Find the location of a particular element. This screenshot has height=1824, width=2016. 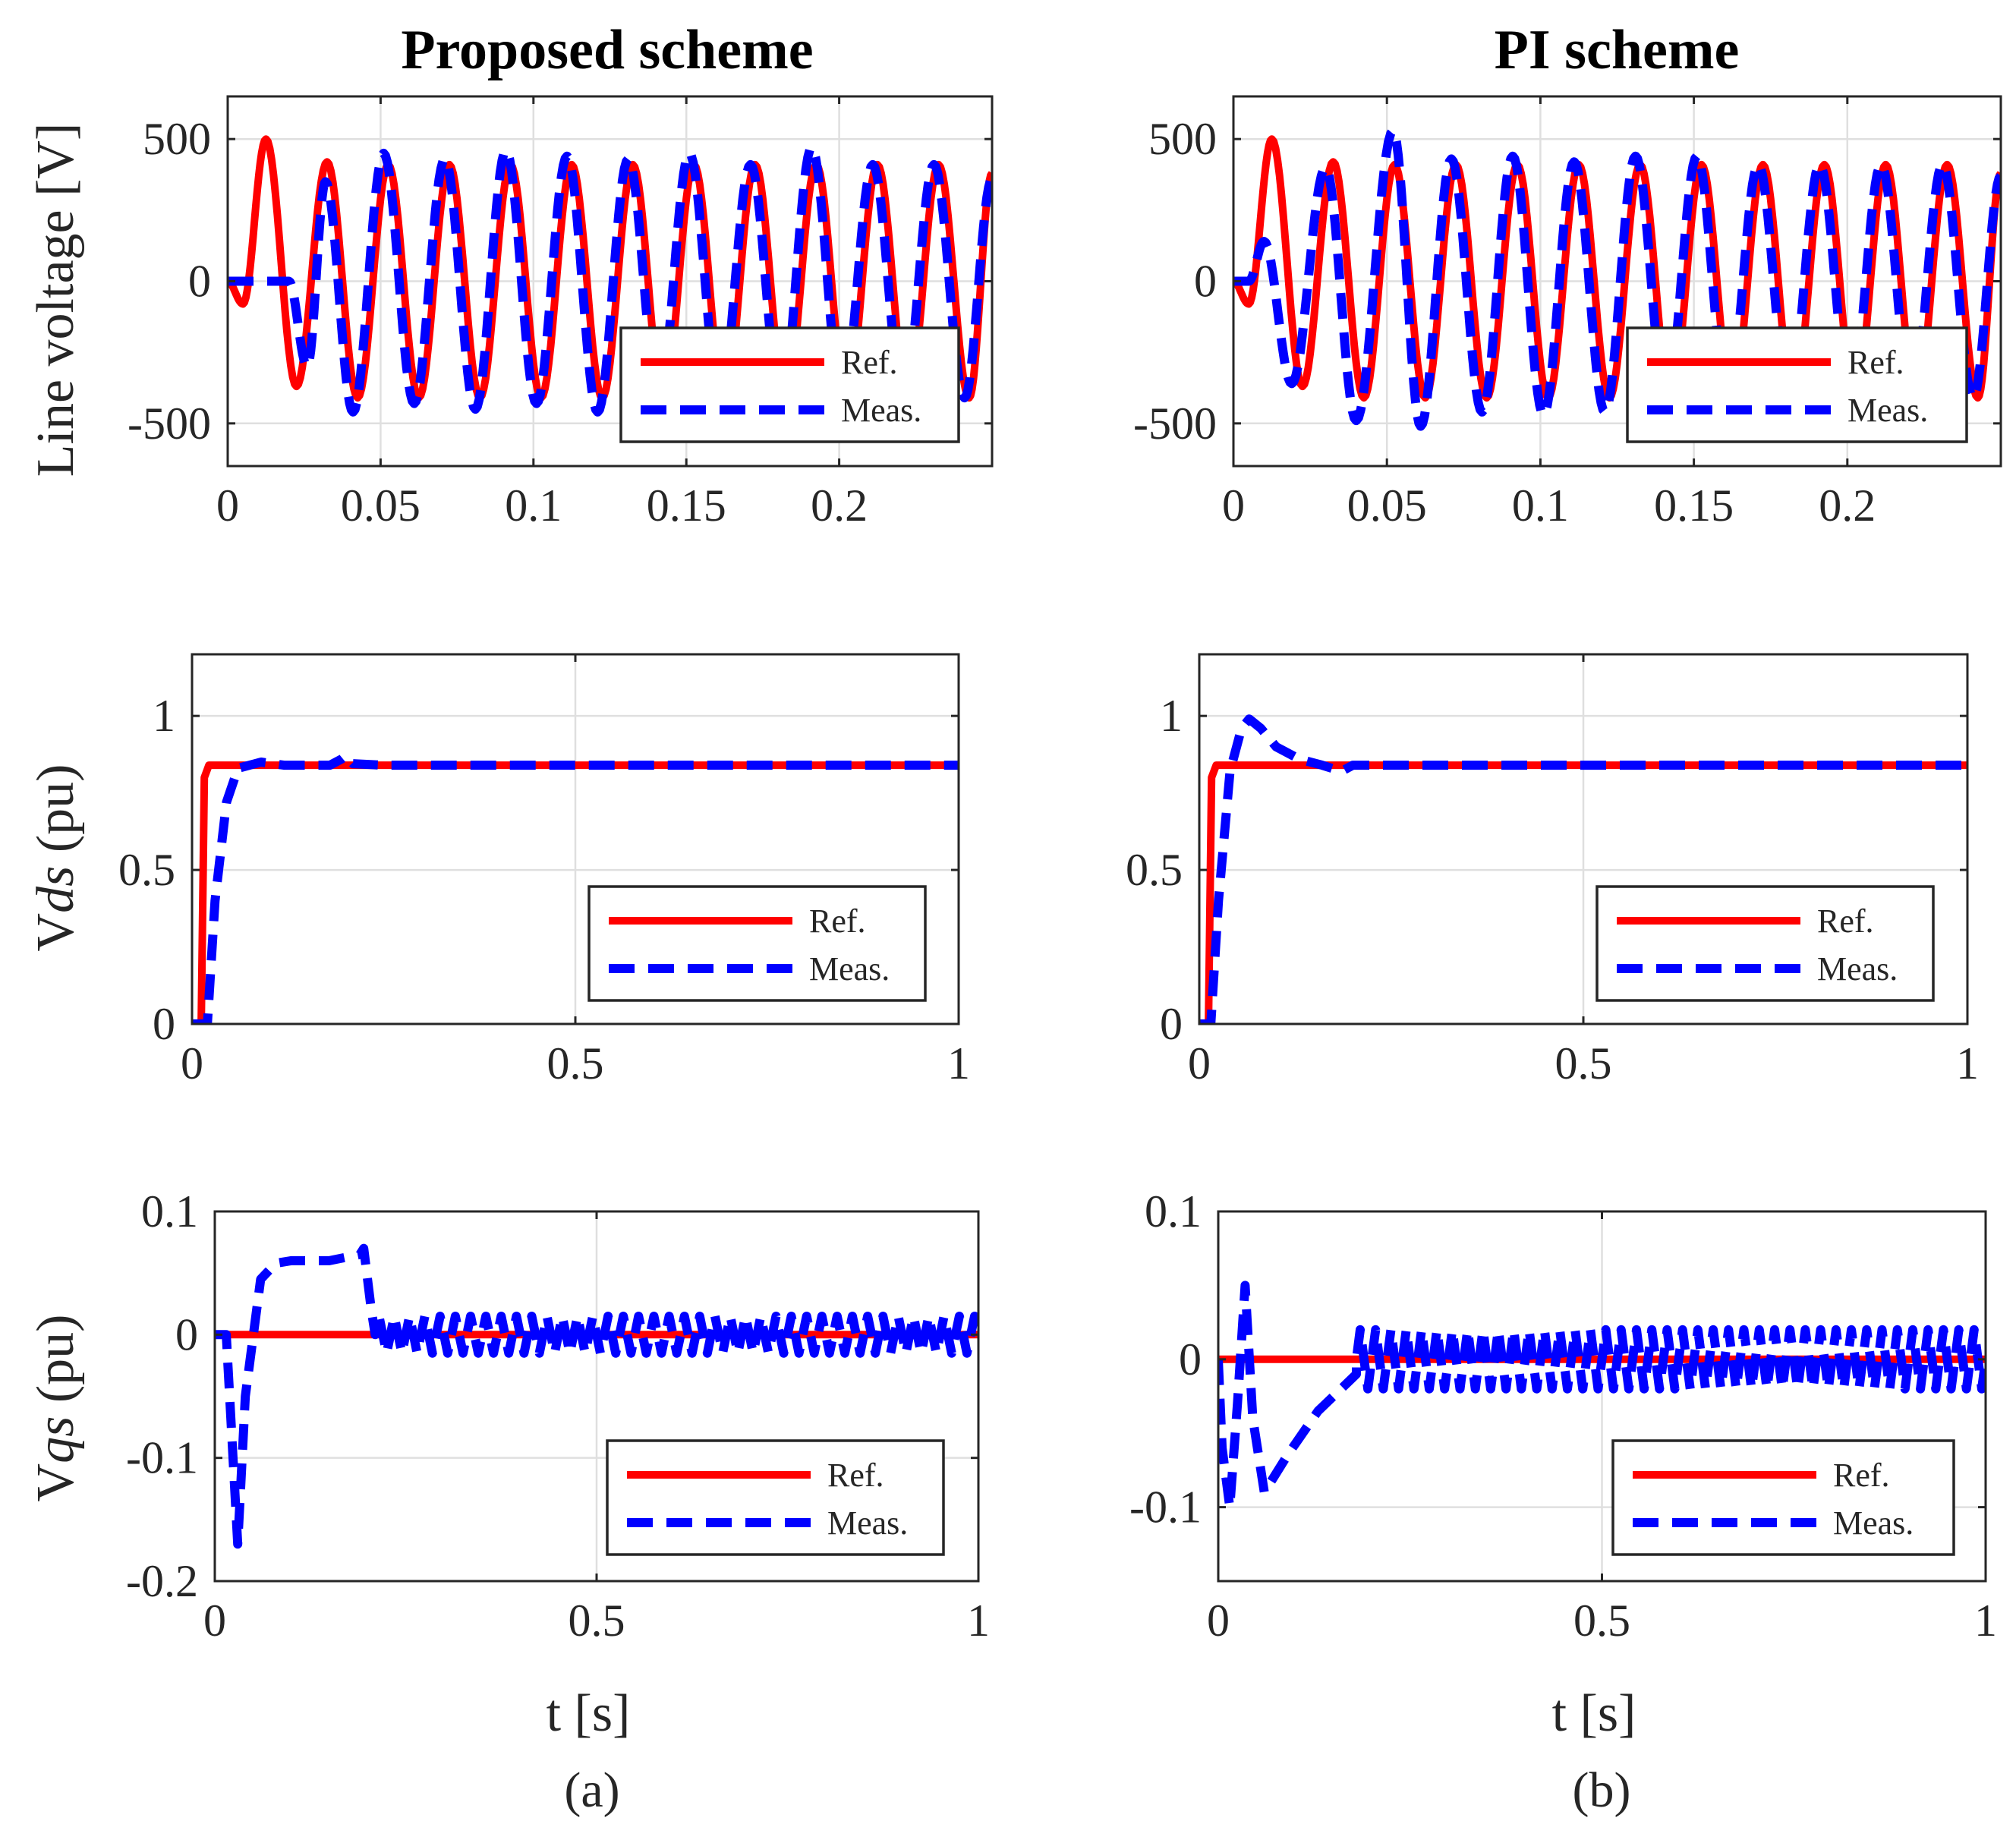

xlabel-b: t [s] is located at coordinates (1594, 1713).